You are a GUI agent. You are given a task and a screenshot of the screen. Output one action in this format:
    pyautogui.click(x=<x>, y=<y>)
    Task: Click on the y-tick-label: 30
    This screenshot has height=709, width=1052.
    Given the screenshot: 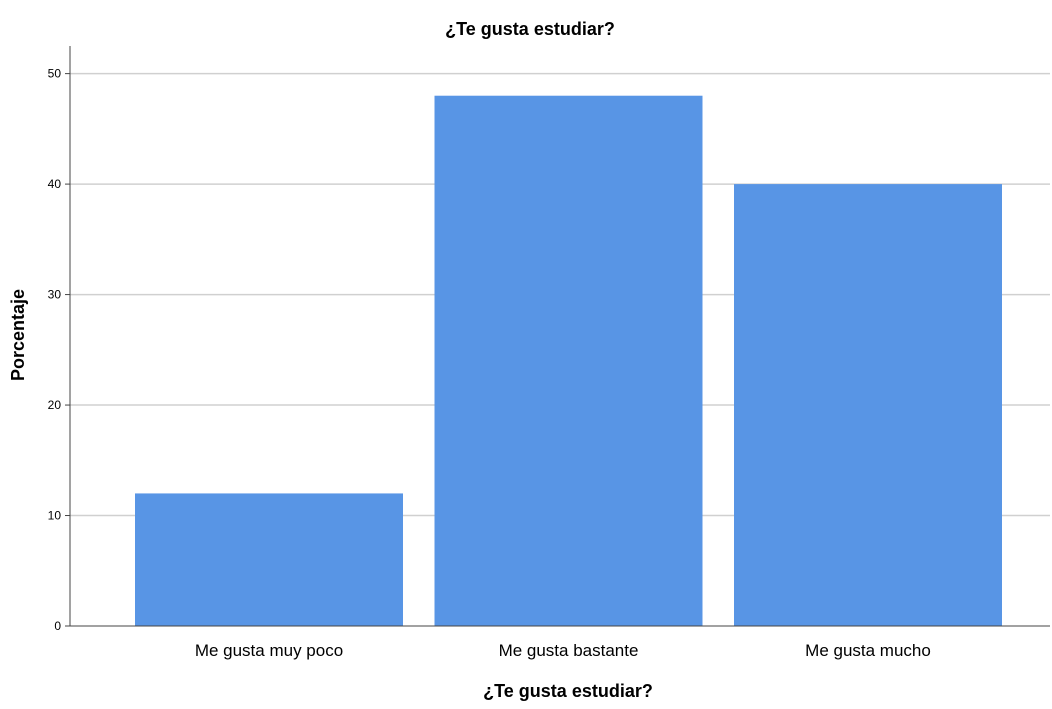 What is the action you would take?
    pyautogui.click(x=55, y=295)
    